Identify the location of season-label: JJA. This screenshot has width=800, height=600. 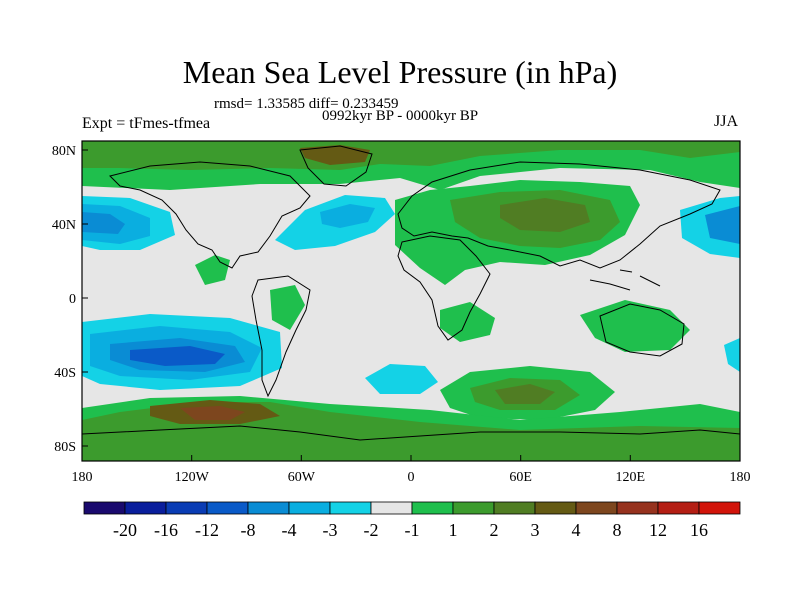
(726, 121).